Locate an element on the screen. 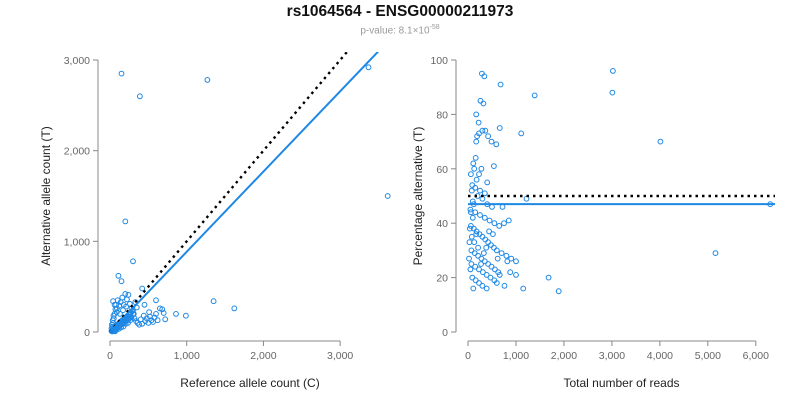 The height and width of the screenshot is (400, 800). p-value-prefix: p-value: 8.1×10 is located at coordinates (395, 31).